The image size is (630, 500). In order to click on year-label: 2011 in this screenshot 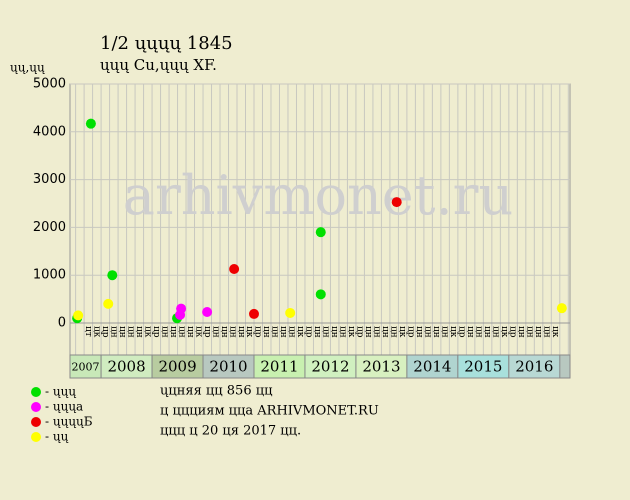, I will do `click(279, 367)`.